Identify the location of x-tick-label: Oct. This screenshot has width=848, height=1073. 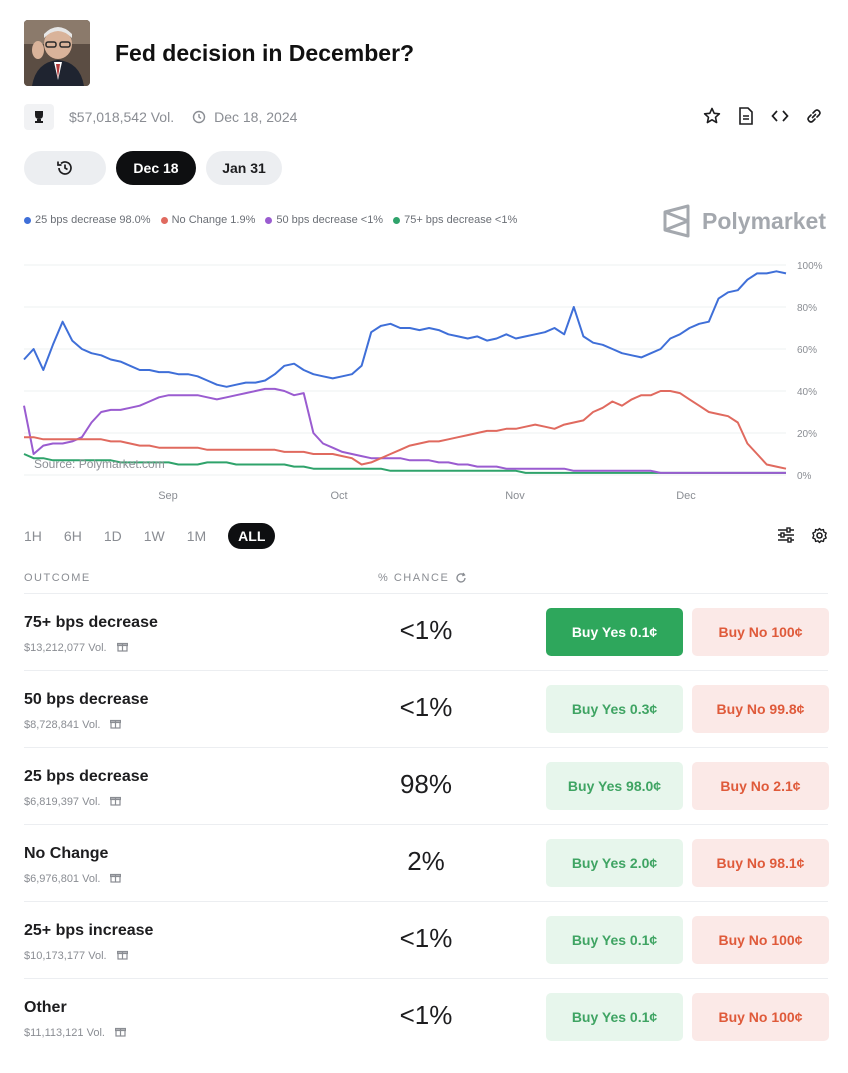
(338, 496).